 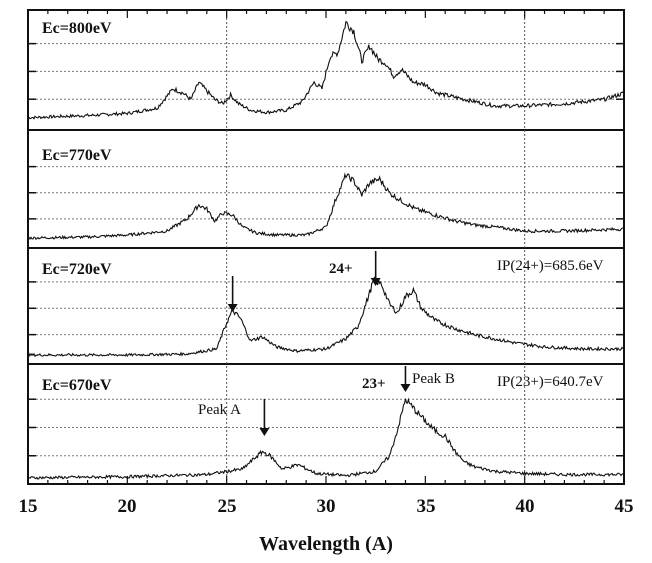 I want to click on annotation-ip-23plus: IP(23+)=640.7eV, so click(x=550, y=382).